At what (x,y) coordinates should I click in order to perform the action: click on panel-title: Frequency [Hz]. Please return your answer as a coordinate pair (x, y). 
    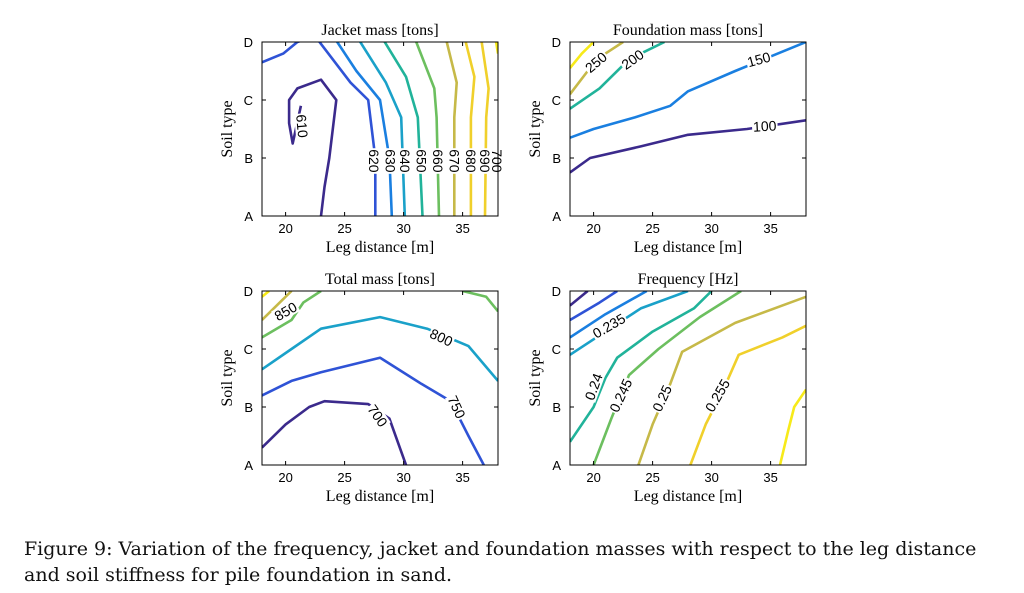
    Looking at the image, I should click on (688, 279).